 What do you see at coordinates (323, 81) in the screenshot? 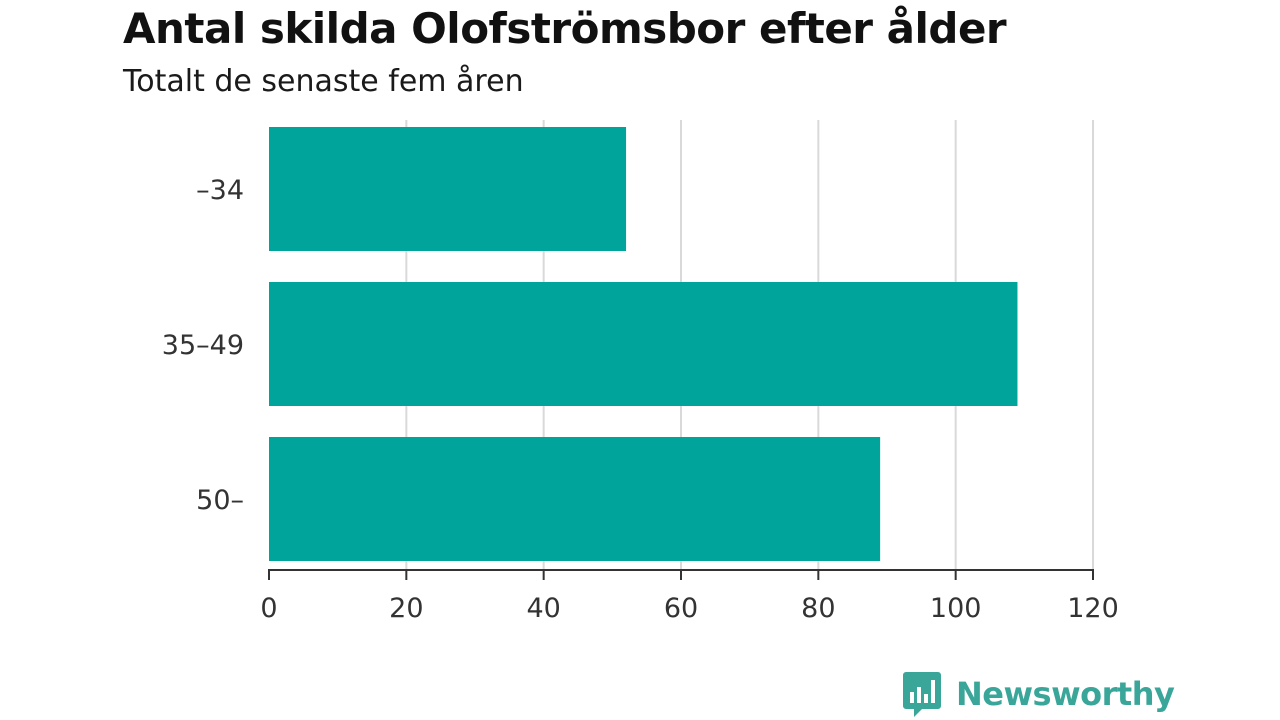
I see `chart-subtitle: Totalt de senaste fem åren` at bounding box center [323, 81].